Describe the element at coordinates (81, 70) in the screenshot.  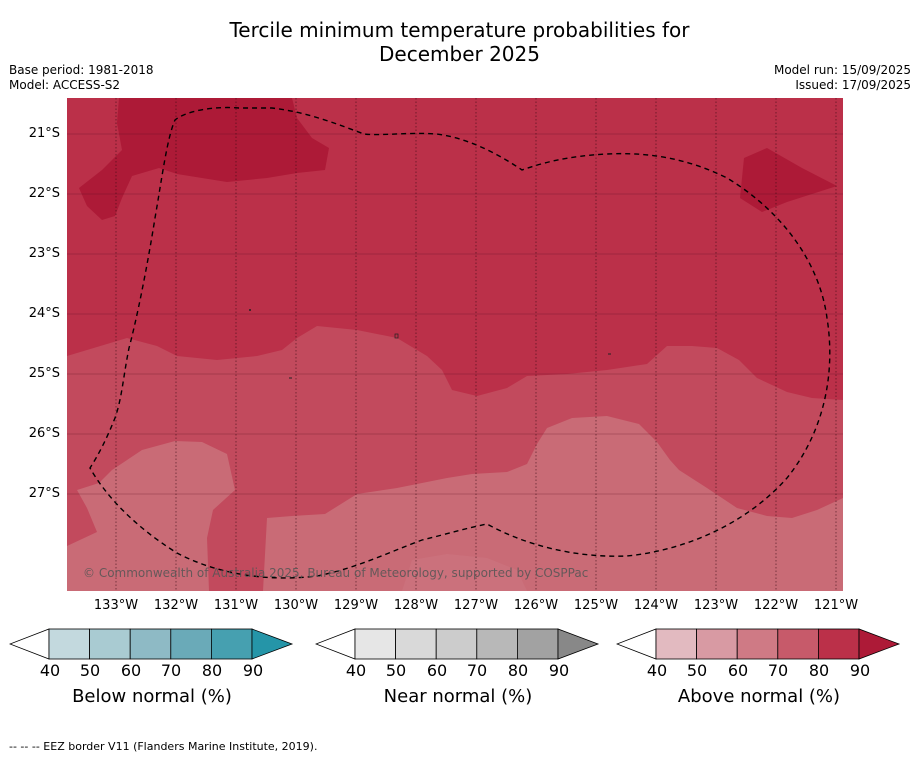
I see `base-period: Base period: 1981-2018` at that location.